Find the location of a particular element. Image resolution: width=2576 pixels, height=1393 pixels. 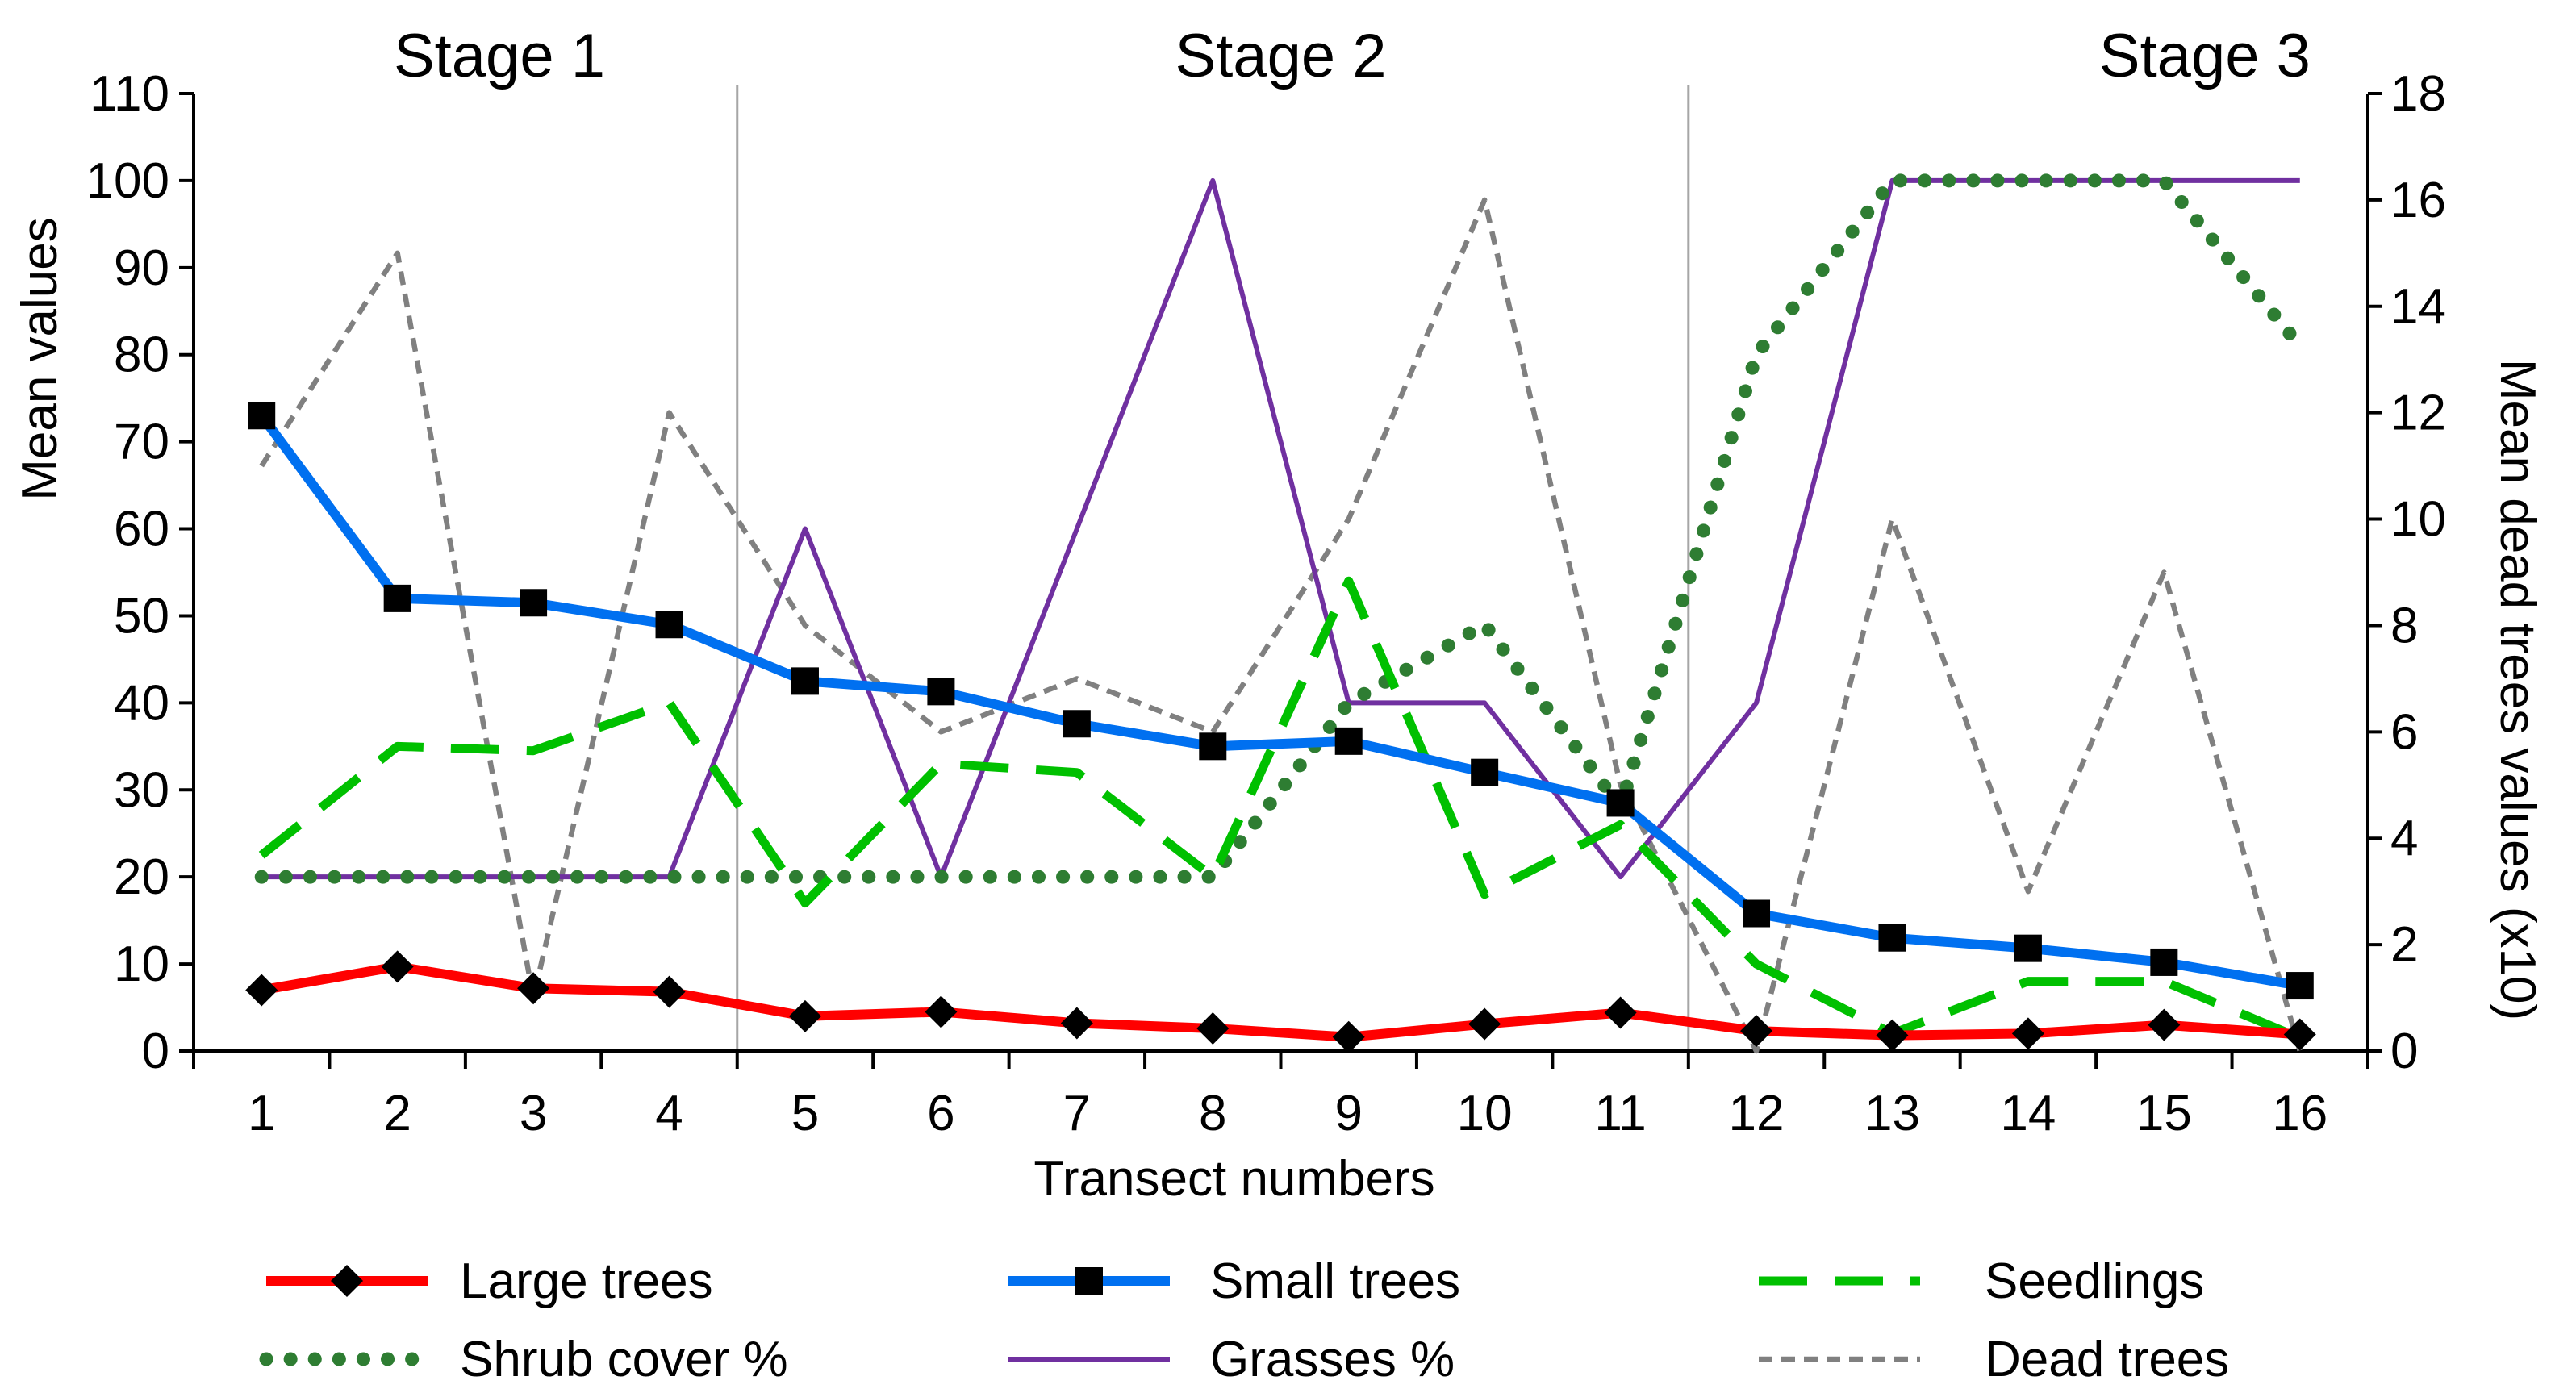

y-tick-label: 20 is located at coordinates (141, 877).